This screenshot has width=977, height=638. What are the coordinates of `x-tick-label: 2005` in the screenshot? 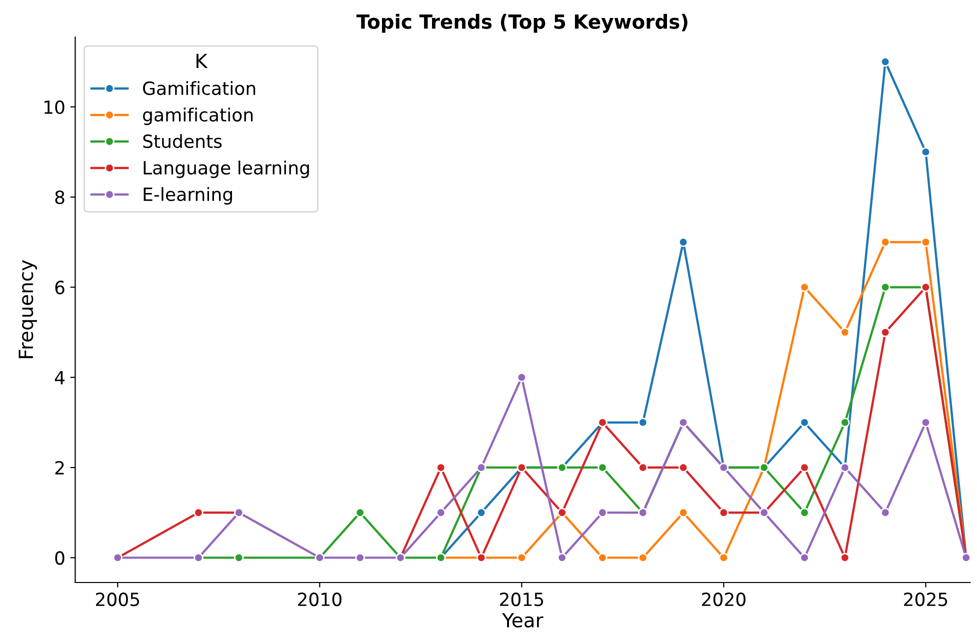 It's located at (118, 599).